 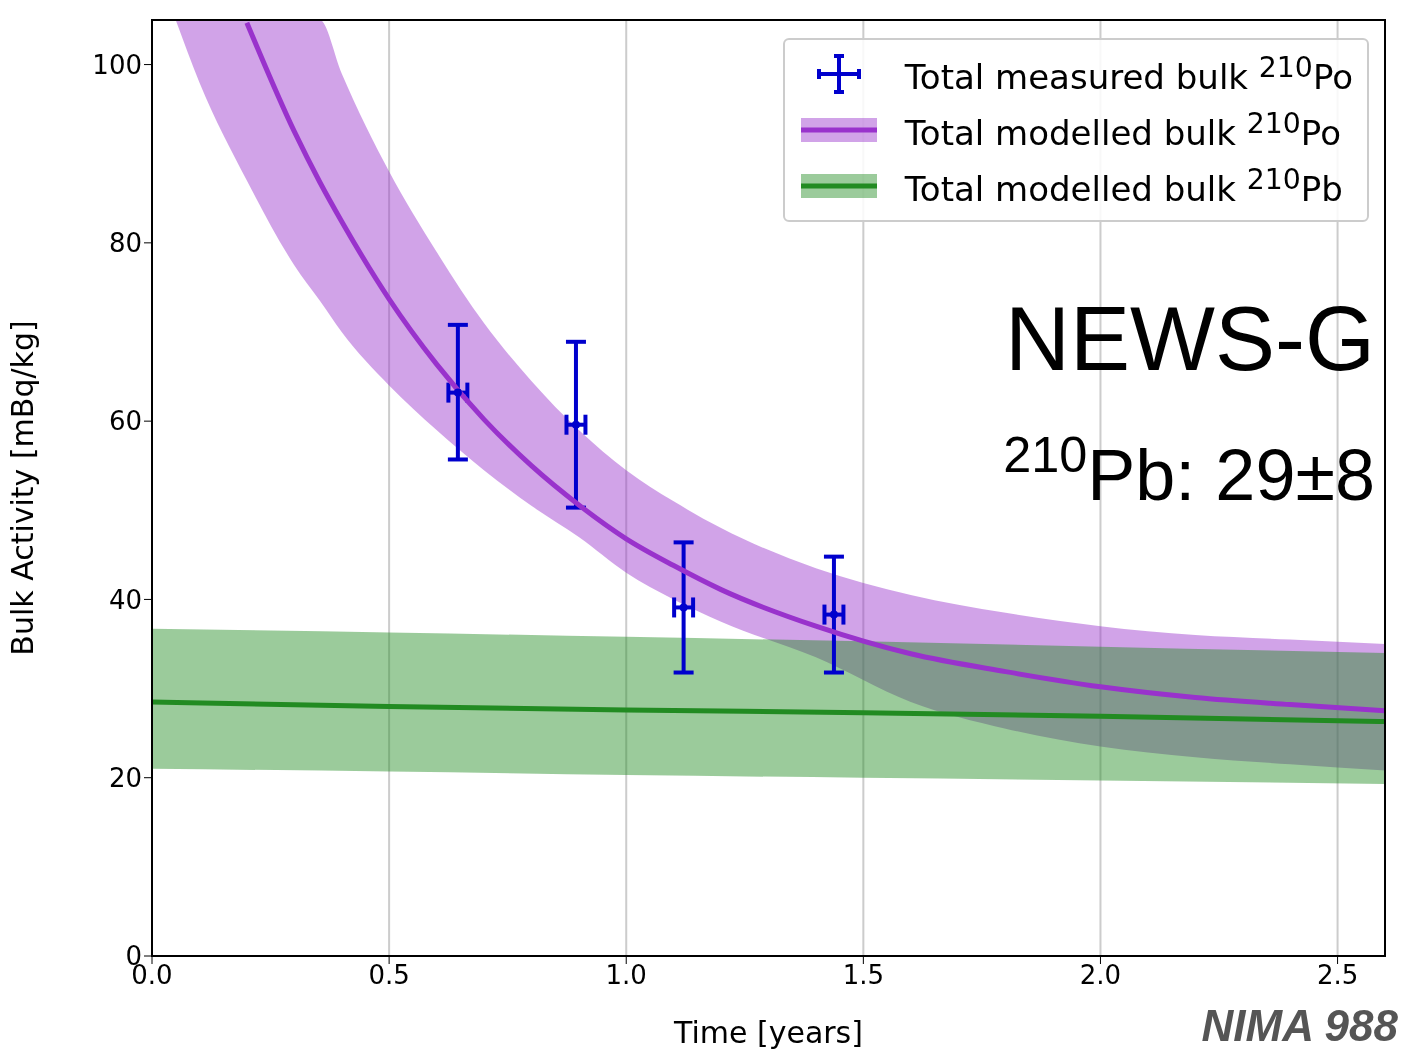 I want to click on legend-label: Total modelled bulk $^{210}$Po, so click(x=1122, y=130).